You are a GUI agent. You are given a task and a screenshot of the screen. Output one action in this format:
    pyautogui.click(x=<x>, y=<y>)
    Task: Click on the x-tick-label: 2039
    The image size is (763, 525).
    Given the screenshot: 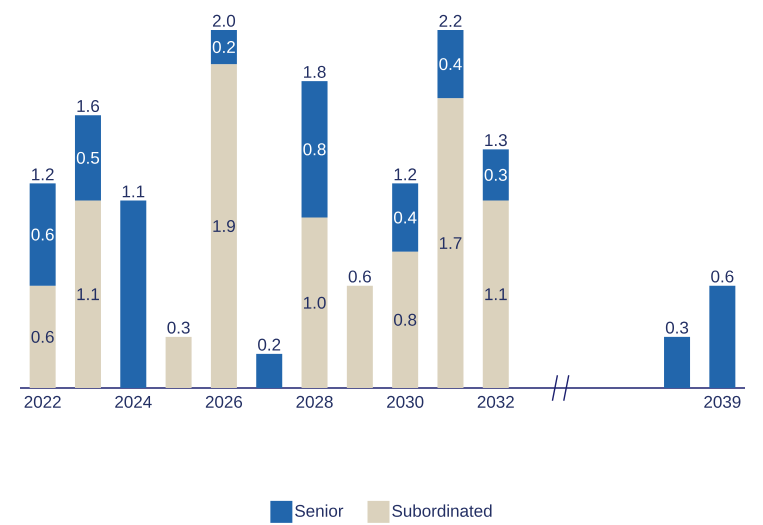 What is the action you would take?
    pyautogui.click(x=722, y=402)
    